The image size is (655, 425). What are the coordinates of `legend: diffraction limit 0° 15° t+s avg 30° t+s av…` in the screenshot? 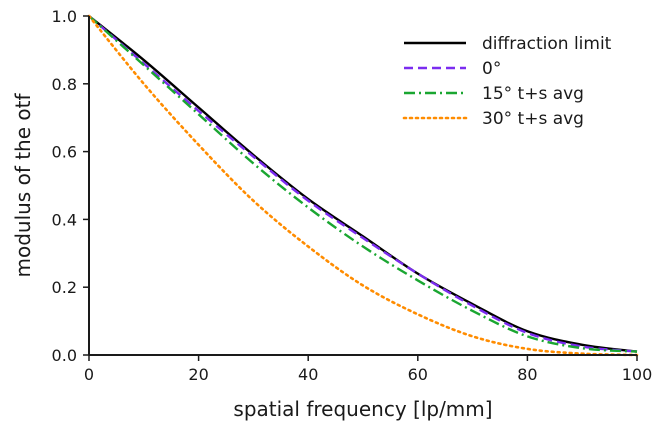 It's located at (507, 81).